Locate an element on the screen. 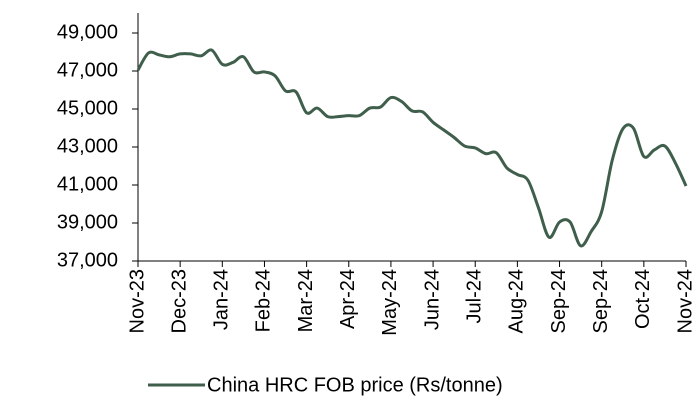  y-tick-label: 45,000 is located at coordinates (87, 108).